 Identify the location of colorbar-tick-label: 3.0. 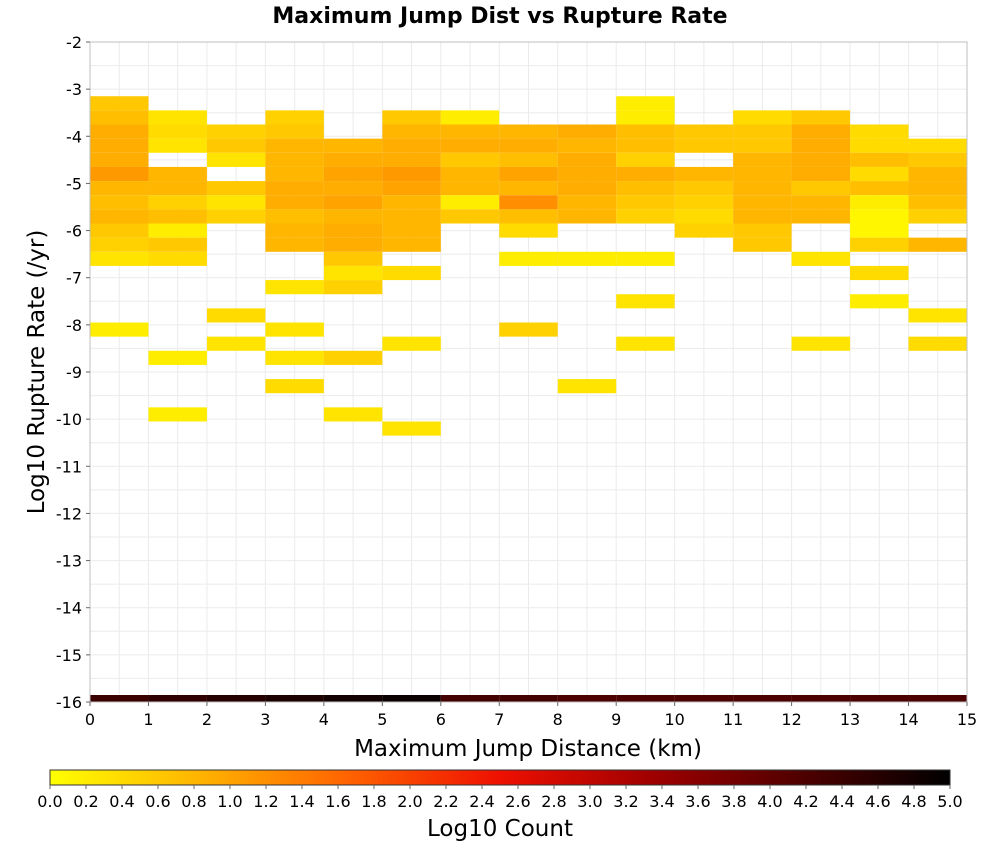
(589, 801).